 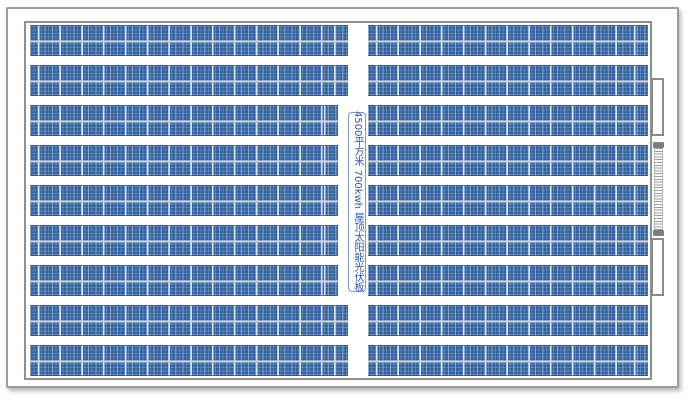 I want to click on capacity-label-text: 4500平方米 700kwh 屋顶太阳能光伏板, so click(x=357, y=202).